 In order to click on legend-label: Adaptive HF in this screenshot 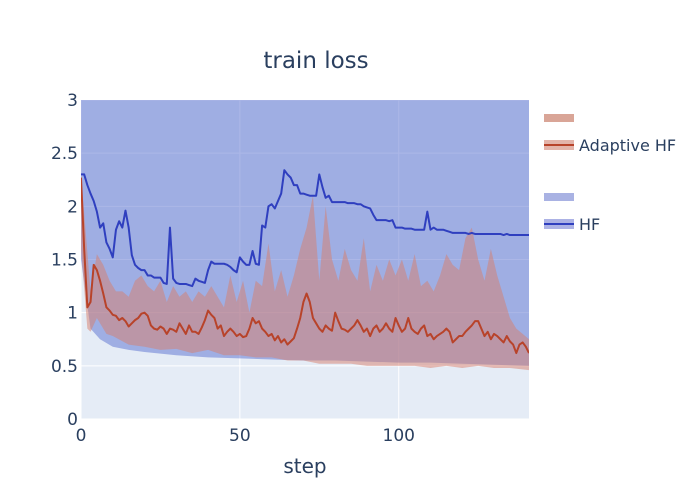, I will do `click(627, 145)`.